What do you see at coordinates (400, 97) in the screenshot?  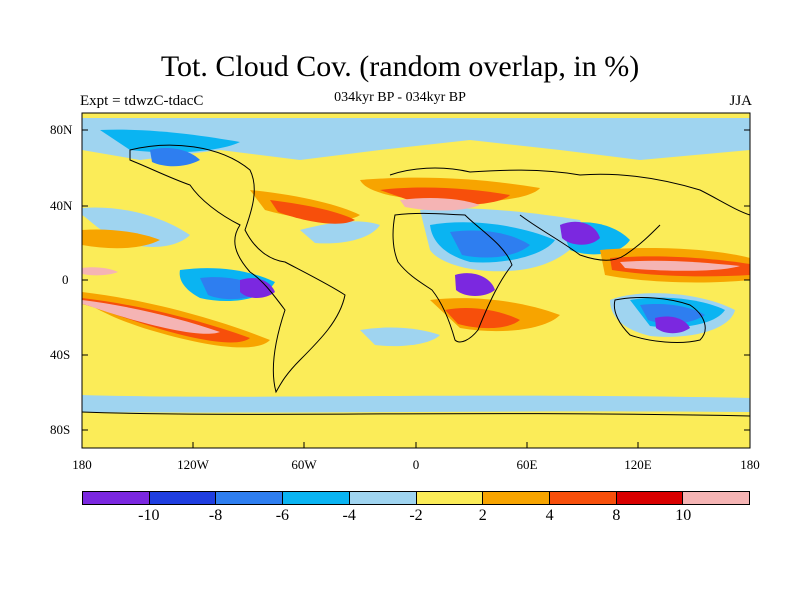 I see `chart-subtitle: 034kyr BP - 034kyr BP` at bounding box center [400, 97].